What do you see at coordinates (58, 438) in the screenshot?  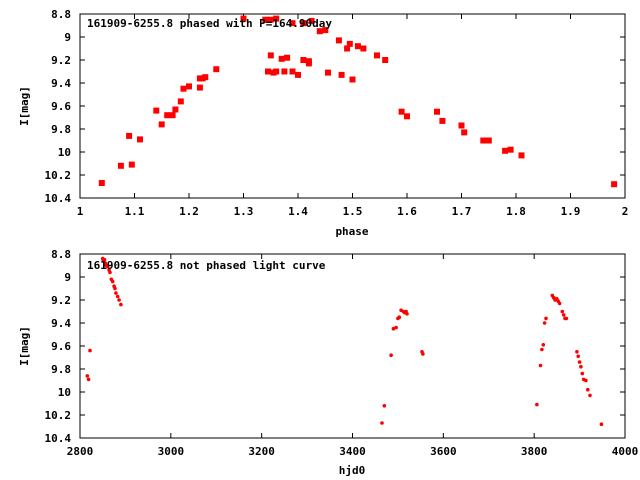 I see `y-tick-label: 10.4` at bounding box center [58, 438].